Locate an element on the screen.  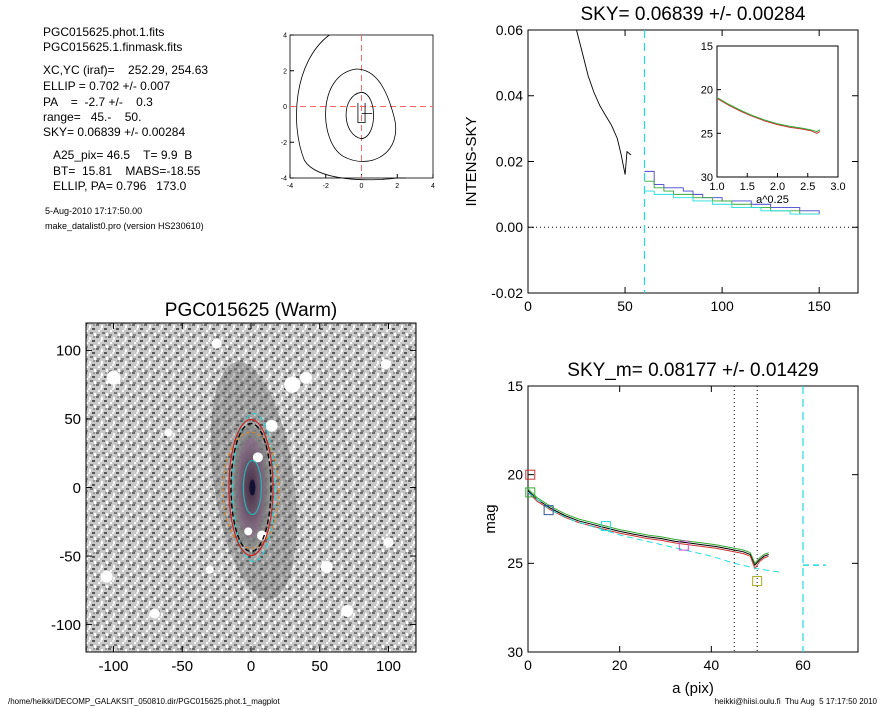
intensity-ytick-label: 0.04 is located at coordinates (509, 96).